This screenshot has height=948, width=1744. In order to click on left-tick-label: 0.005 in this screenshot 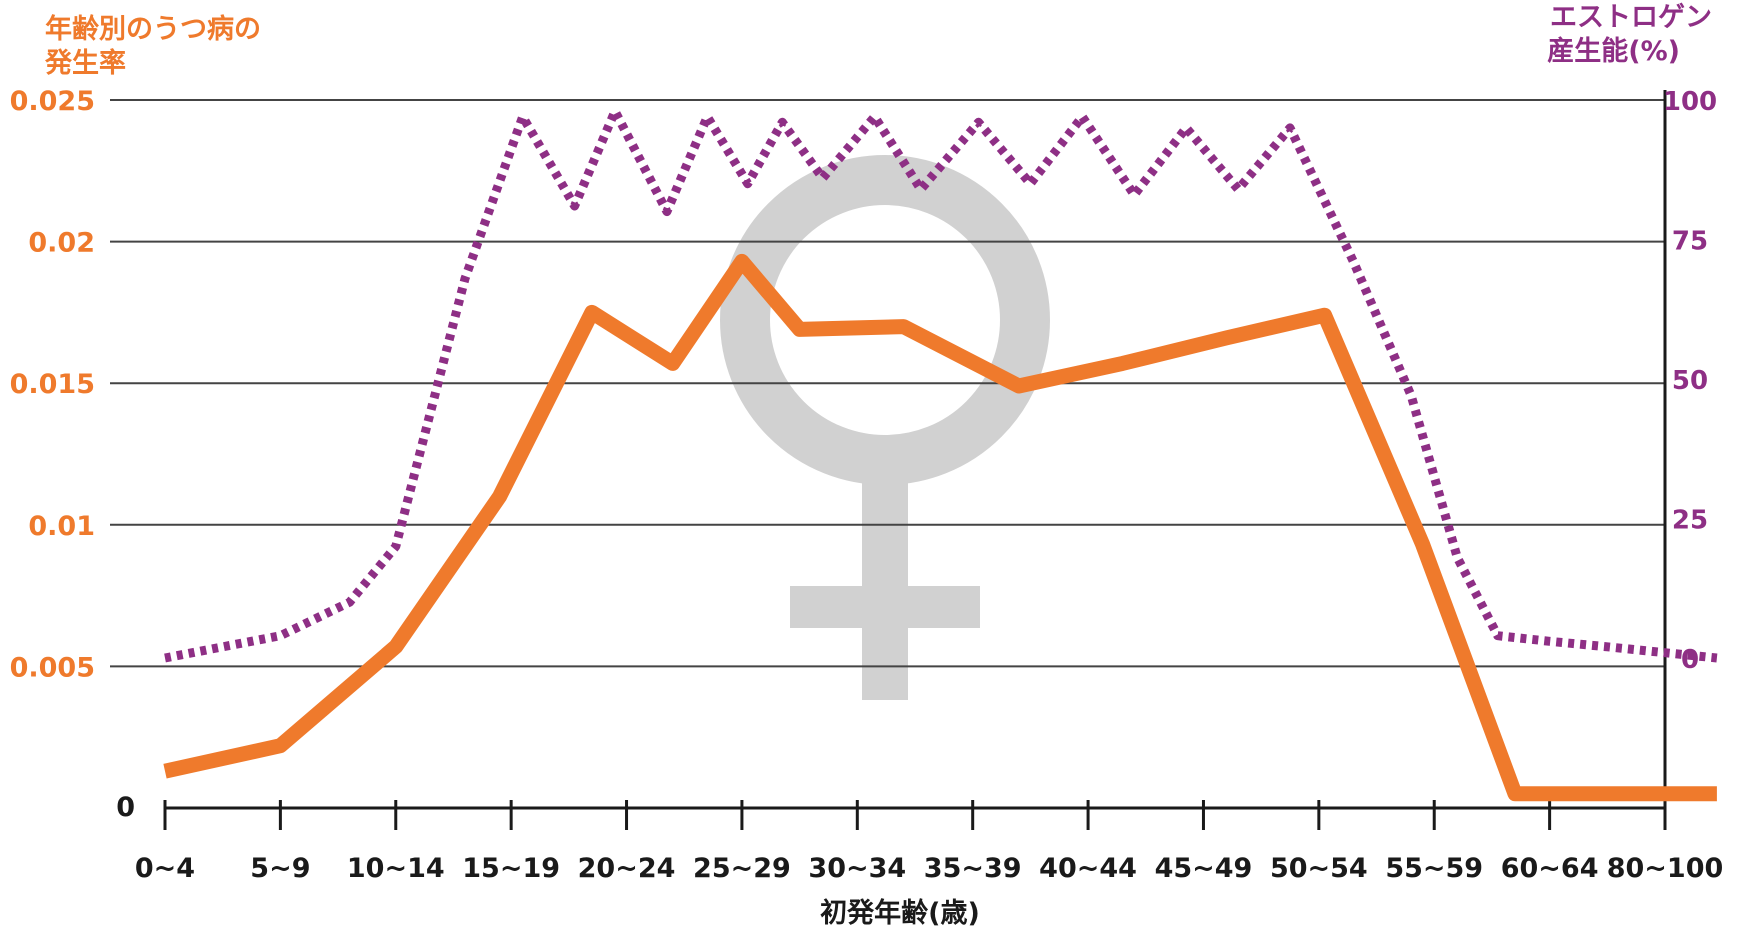, I will do `click(52, 667)`.